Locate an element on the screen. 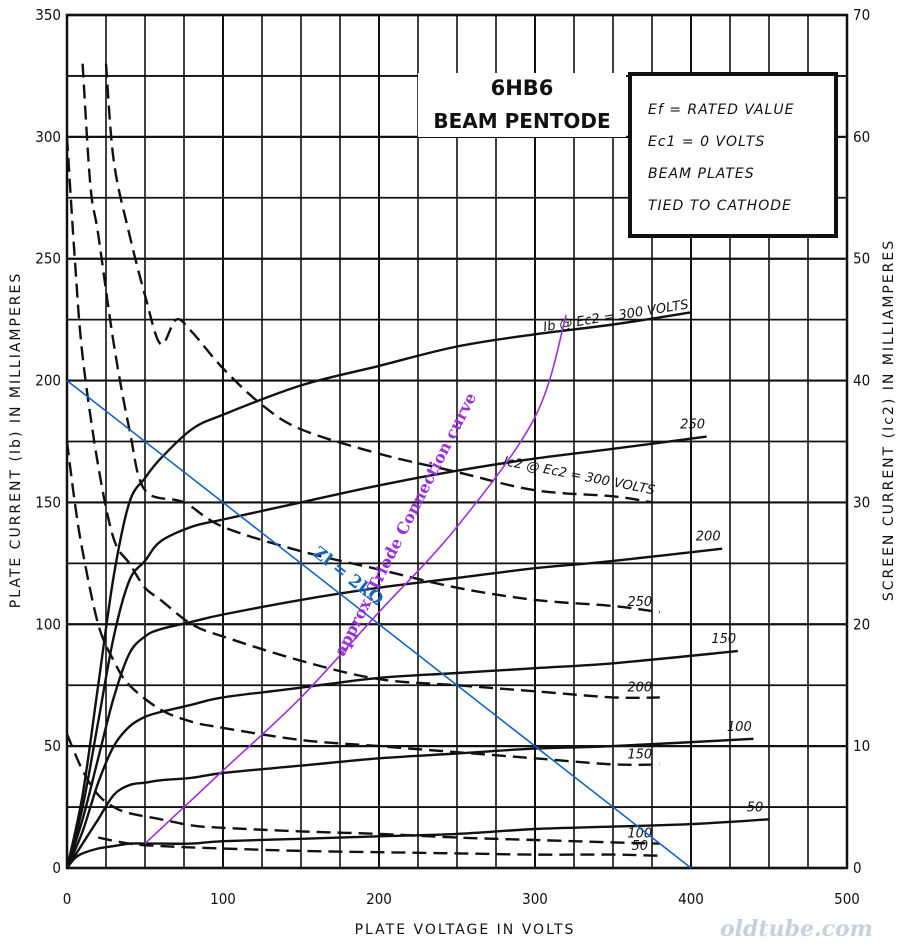 The image size is (900, 950). y-tick-label-left: 0 is located at coordinates (56, 868).